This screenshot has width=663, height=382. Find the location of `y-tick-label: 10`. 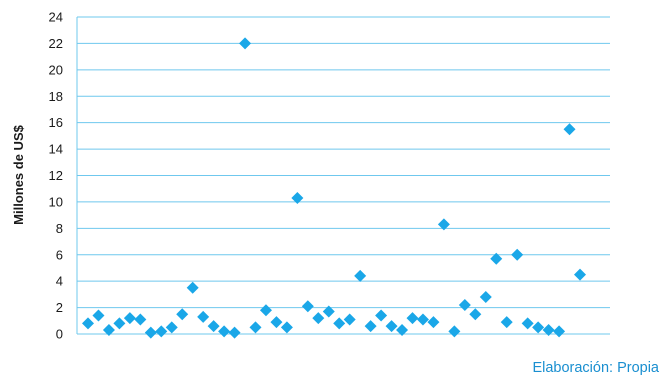

y-tick-label: 10 is located at coordinates (56, 201).